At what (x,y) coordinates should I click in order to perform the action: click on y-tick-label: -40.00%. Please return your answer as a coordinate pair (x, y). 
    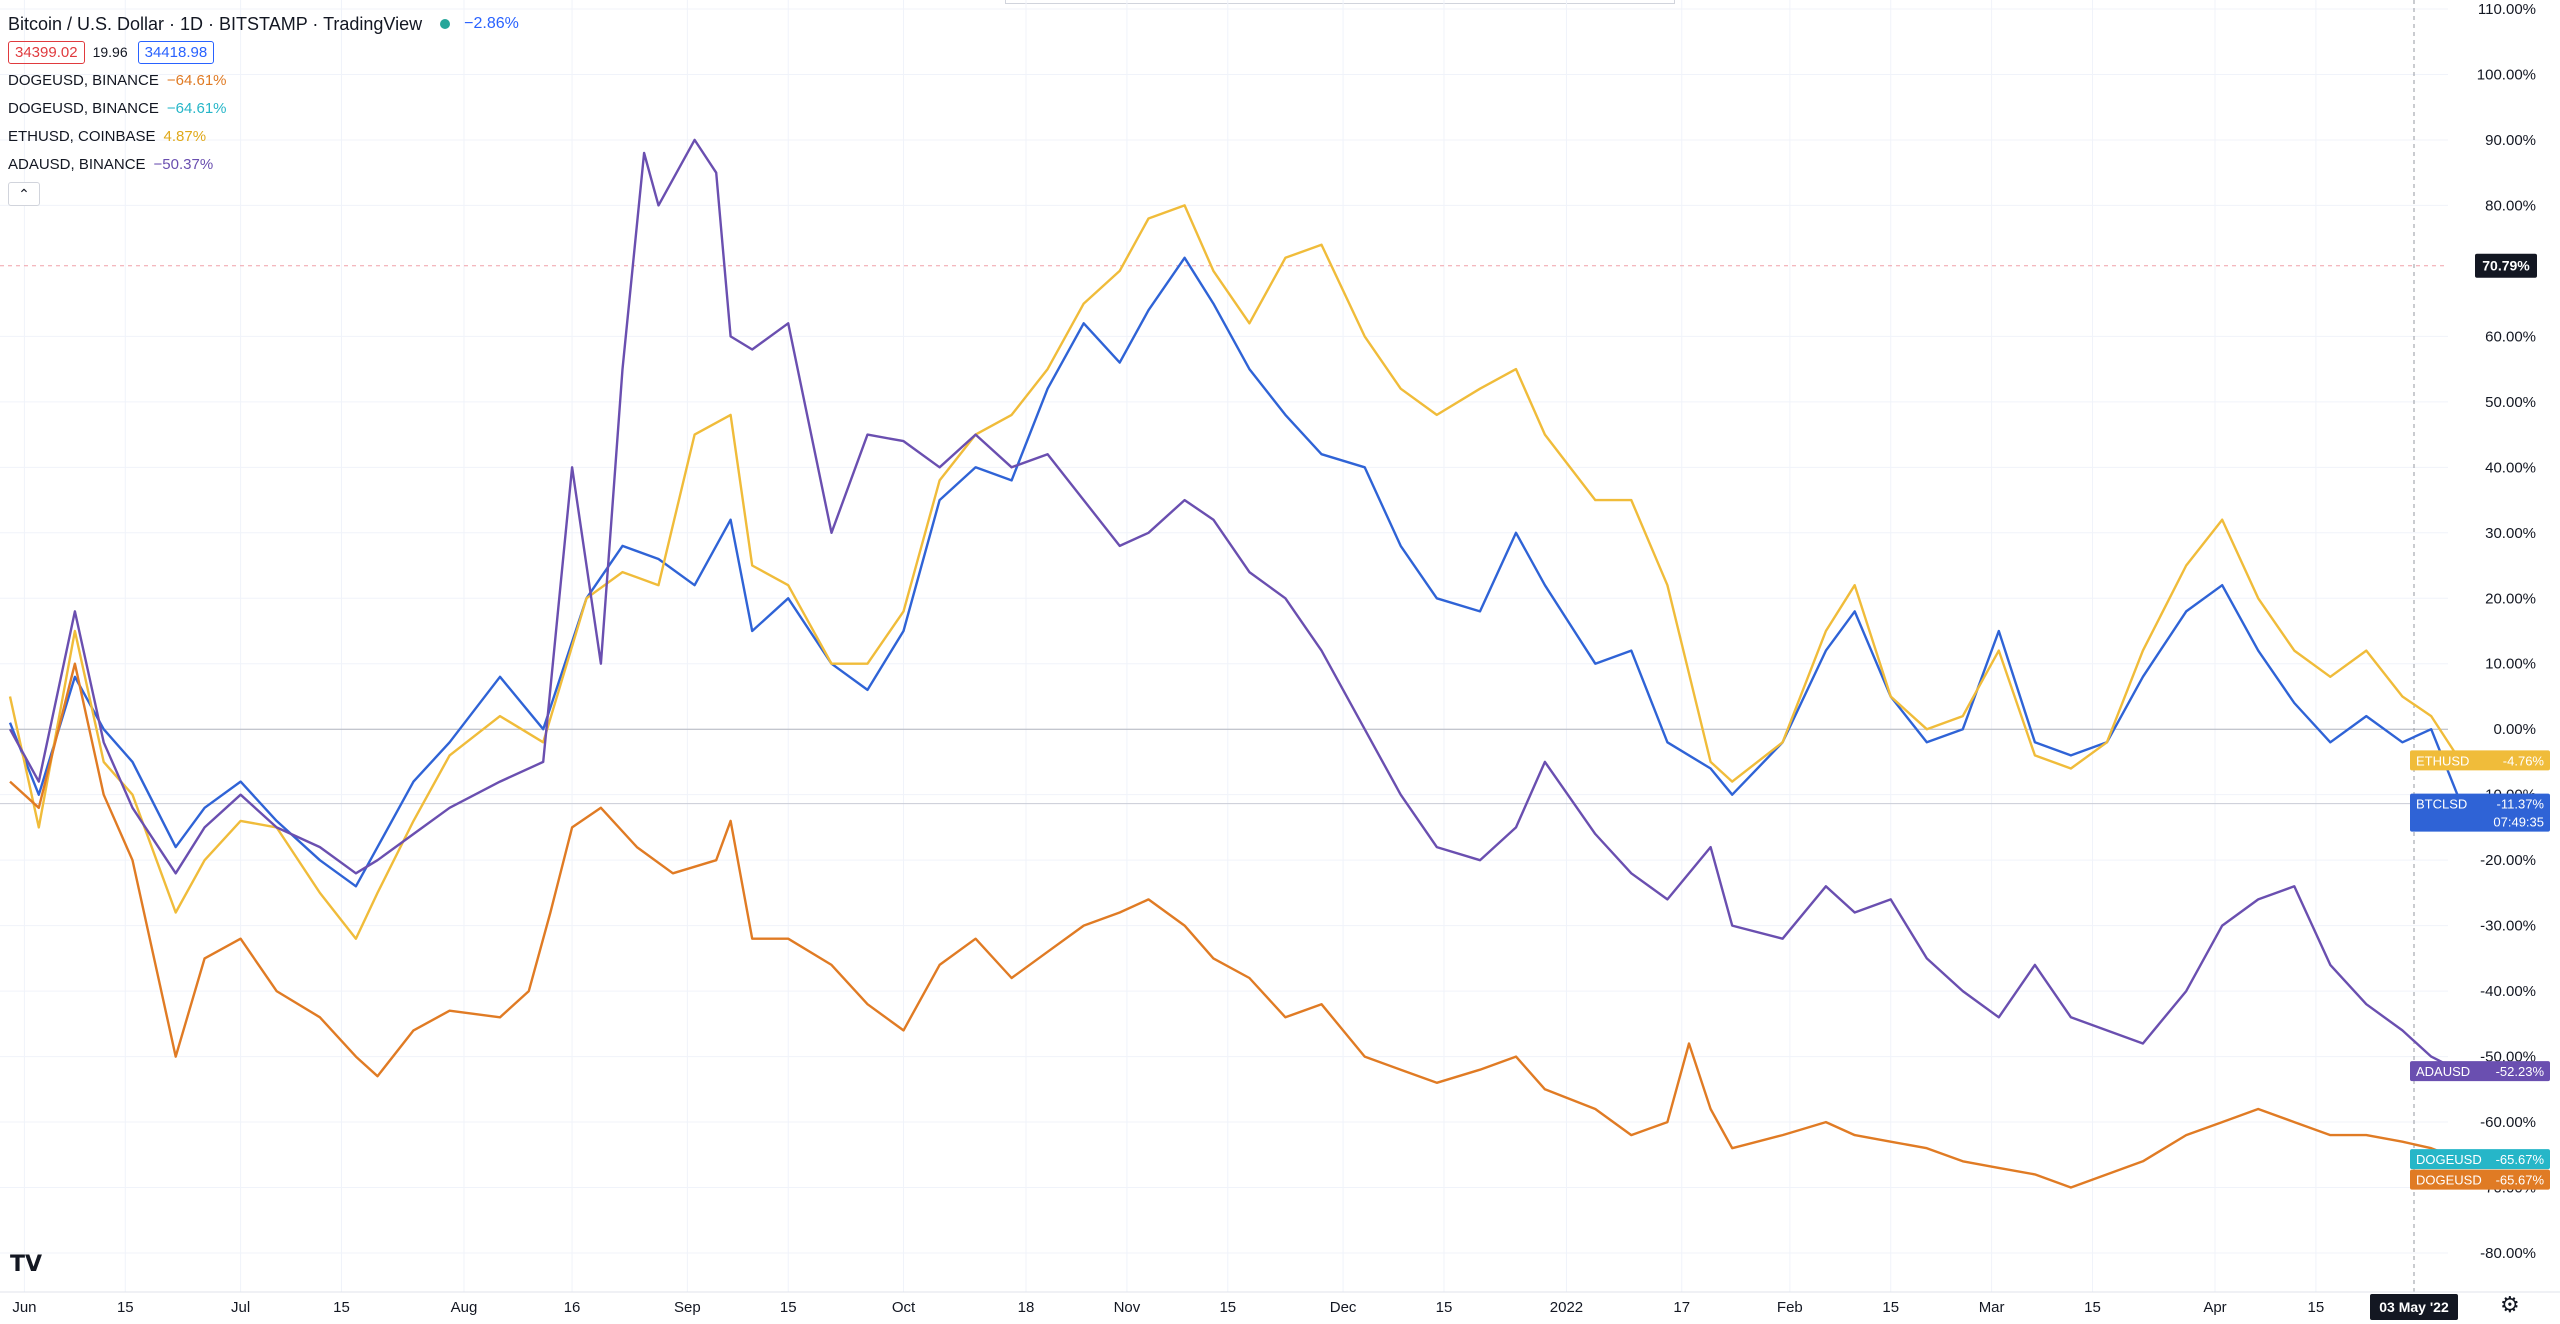
    Looking at the image, I should click on (2508, 991).